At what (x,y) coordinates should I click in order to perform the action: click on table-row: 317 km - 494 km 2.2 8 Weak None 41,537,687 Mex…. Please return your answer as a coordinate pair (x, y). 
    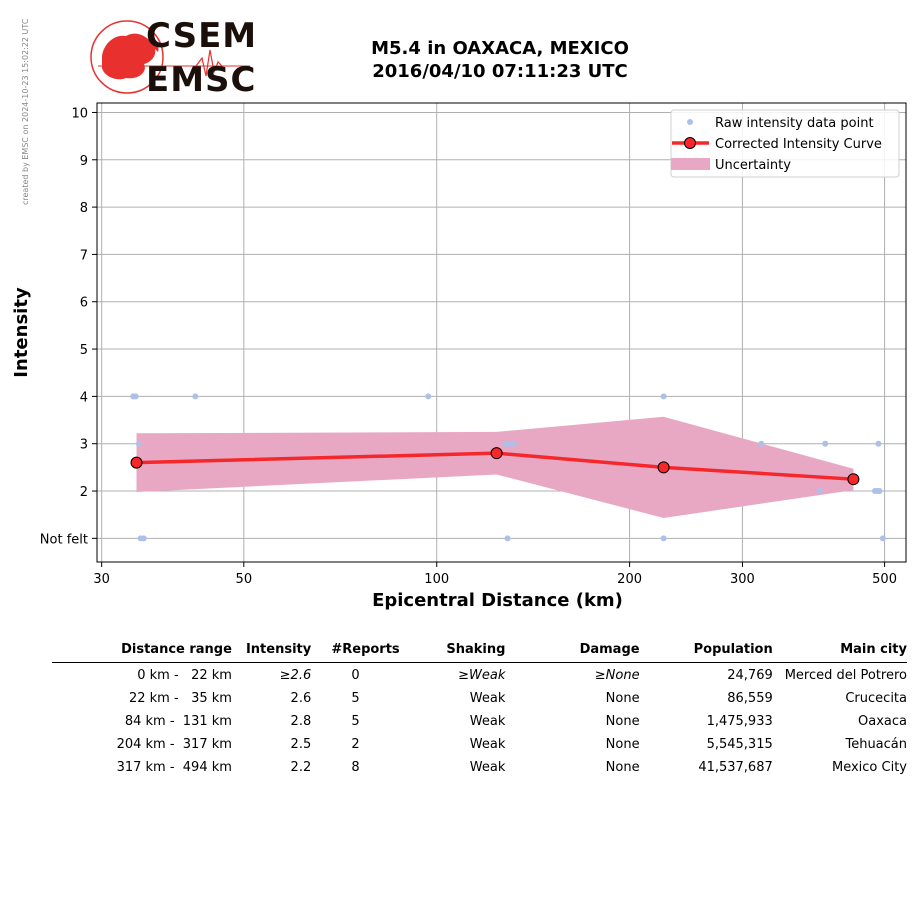
    Looking at the image, I should click on (479, 766).